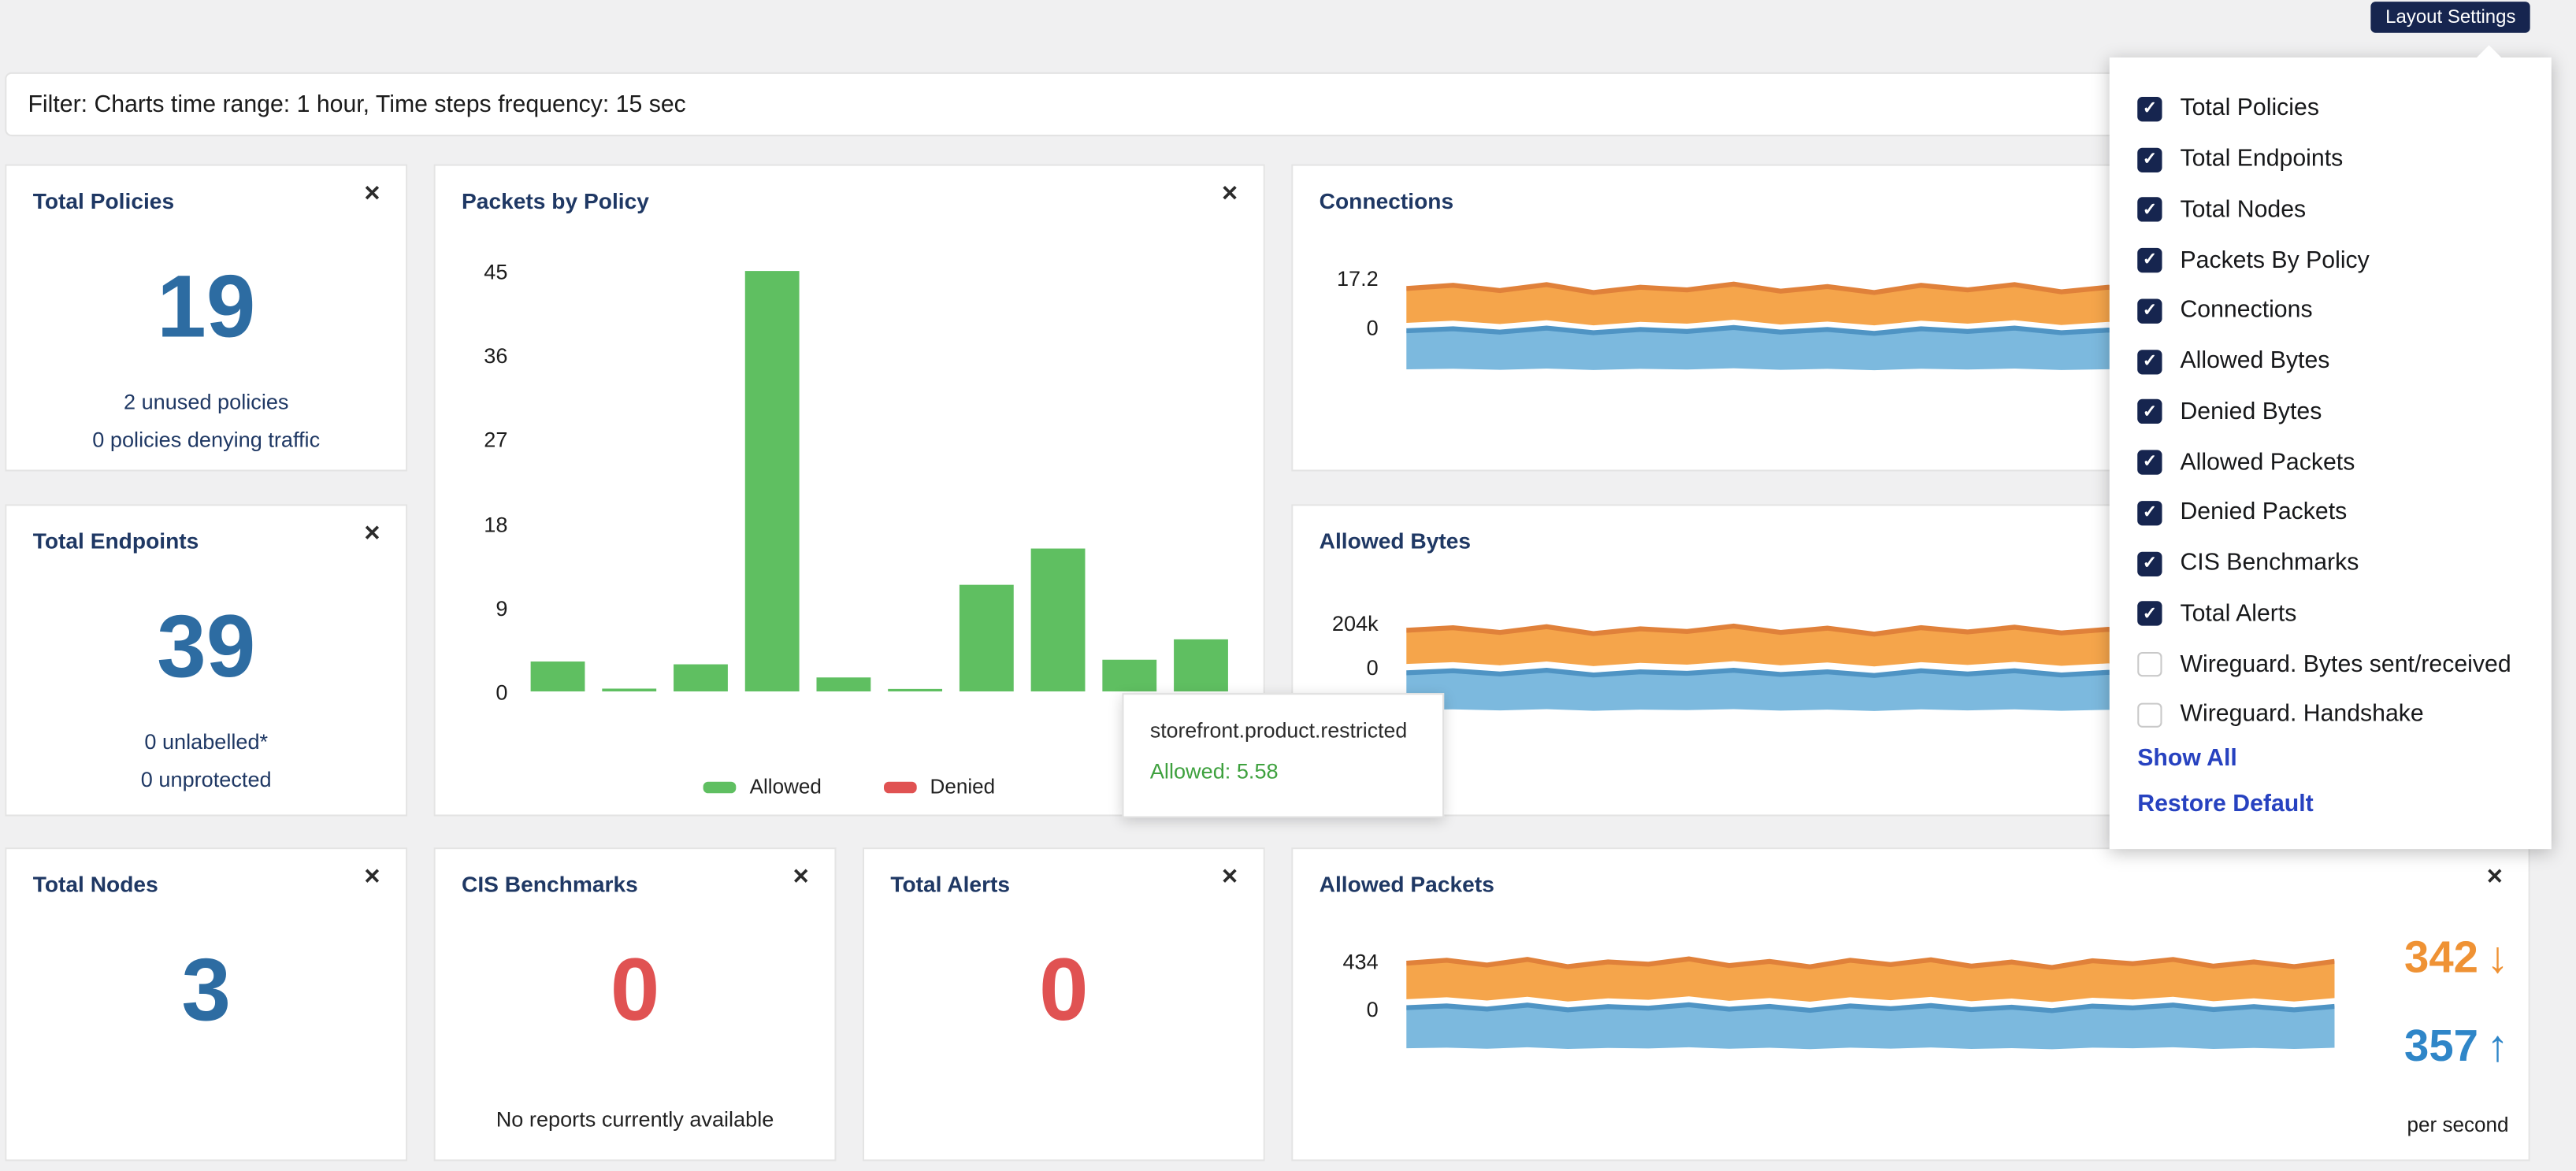 Image resolution: width=2576 pixels, height=1171 pixels. Describe the element at coordinates (502, 609) in the screenshot. I see `y-tick: 9` at that location.